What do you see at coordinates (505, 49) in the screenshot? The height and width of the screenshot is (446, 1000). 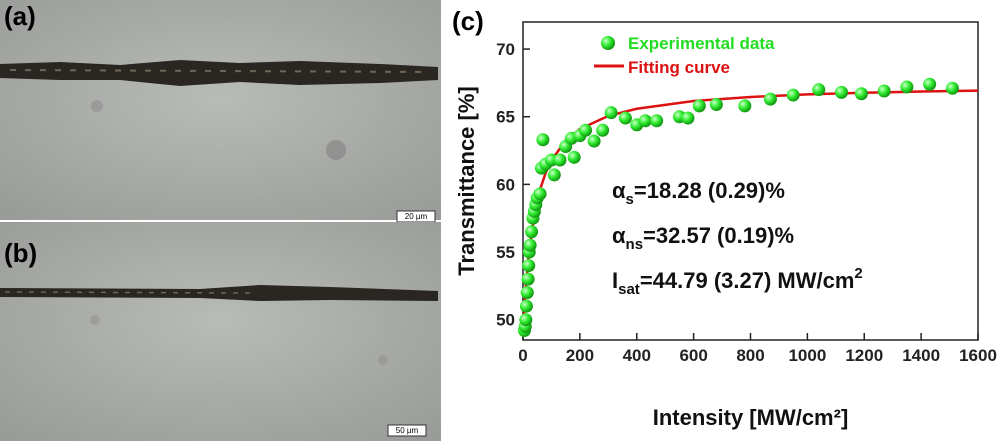 I see `y-tick-label: 70` at bounding box center [505, 49].